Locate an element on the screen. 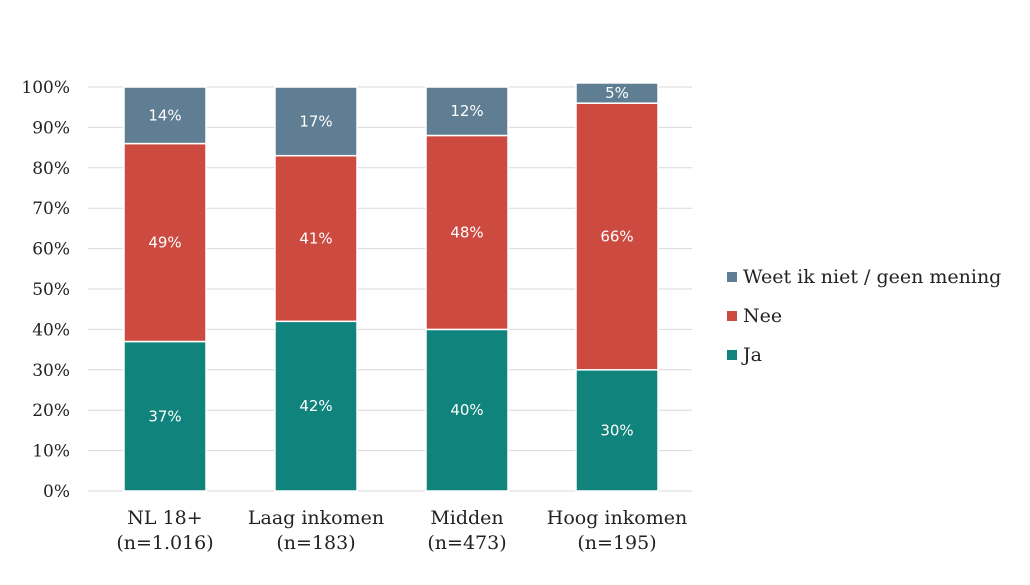 The image size is (1030, 585). y-tick-label: 50% is located at coordinates (51, 290).